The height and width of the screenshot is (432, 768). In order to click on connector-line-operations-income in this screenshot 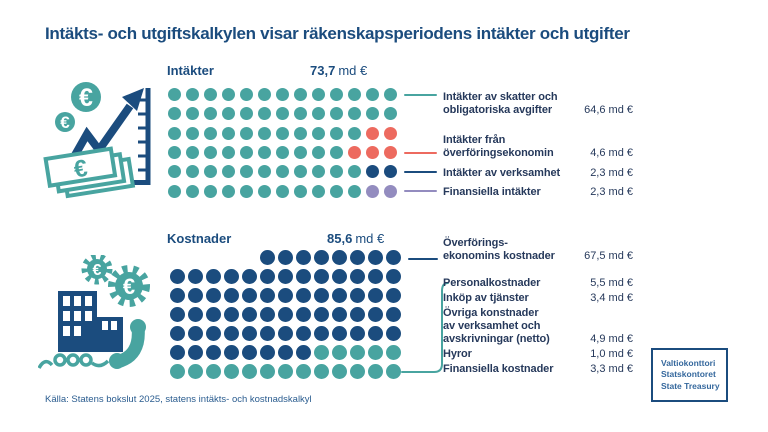, I will do `click(420, 172)`.